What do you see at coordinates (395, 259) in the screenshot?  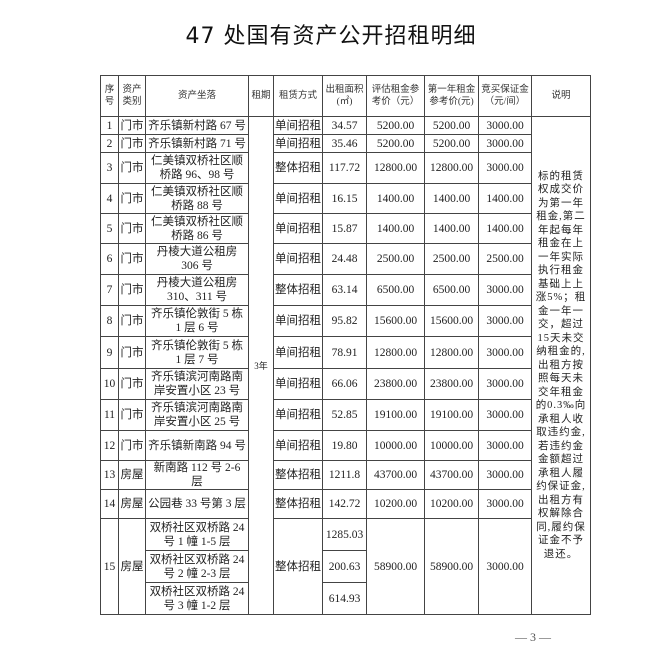 I see `evaluated-rent: 2500.00` at bounding box center [395, 259].